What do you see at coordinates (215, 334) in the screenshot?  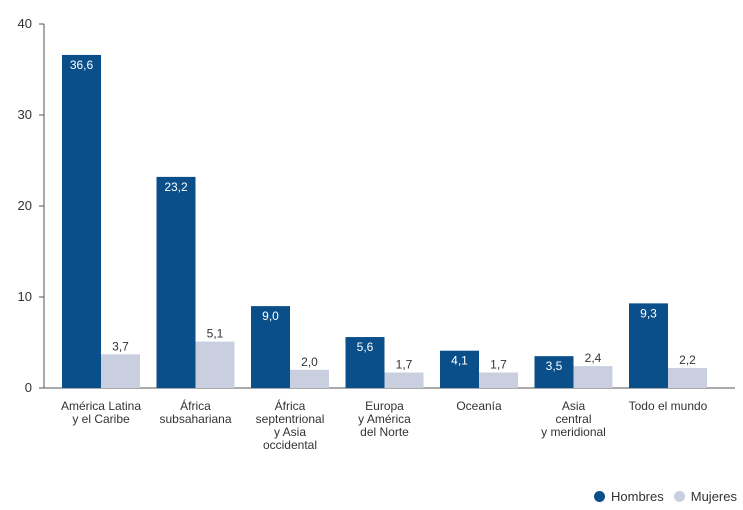 I see `data-label-mujeres: 5,1` at bounding box center [215, 334].